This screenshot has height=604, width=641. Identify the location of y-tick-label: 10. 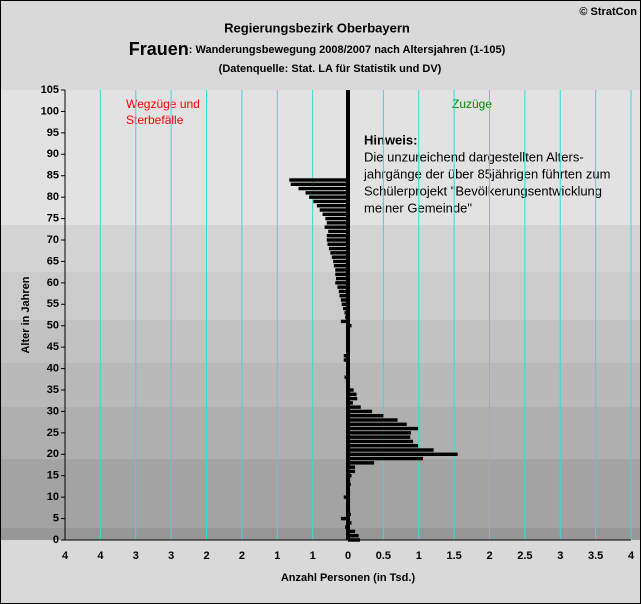
(53, 497).